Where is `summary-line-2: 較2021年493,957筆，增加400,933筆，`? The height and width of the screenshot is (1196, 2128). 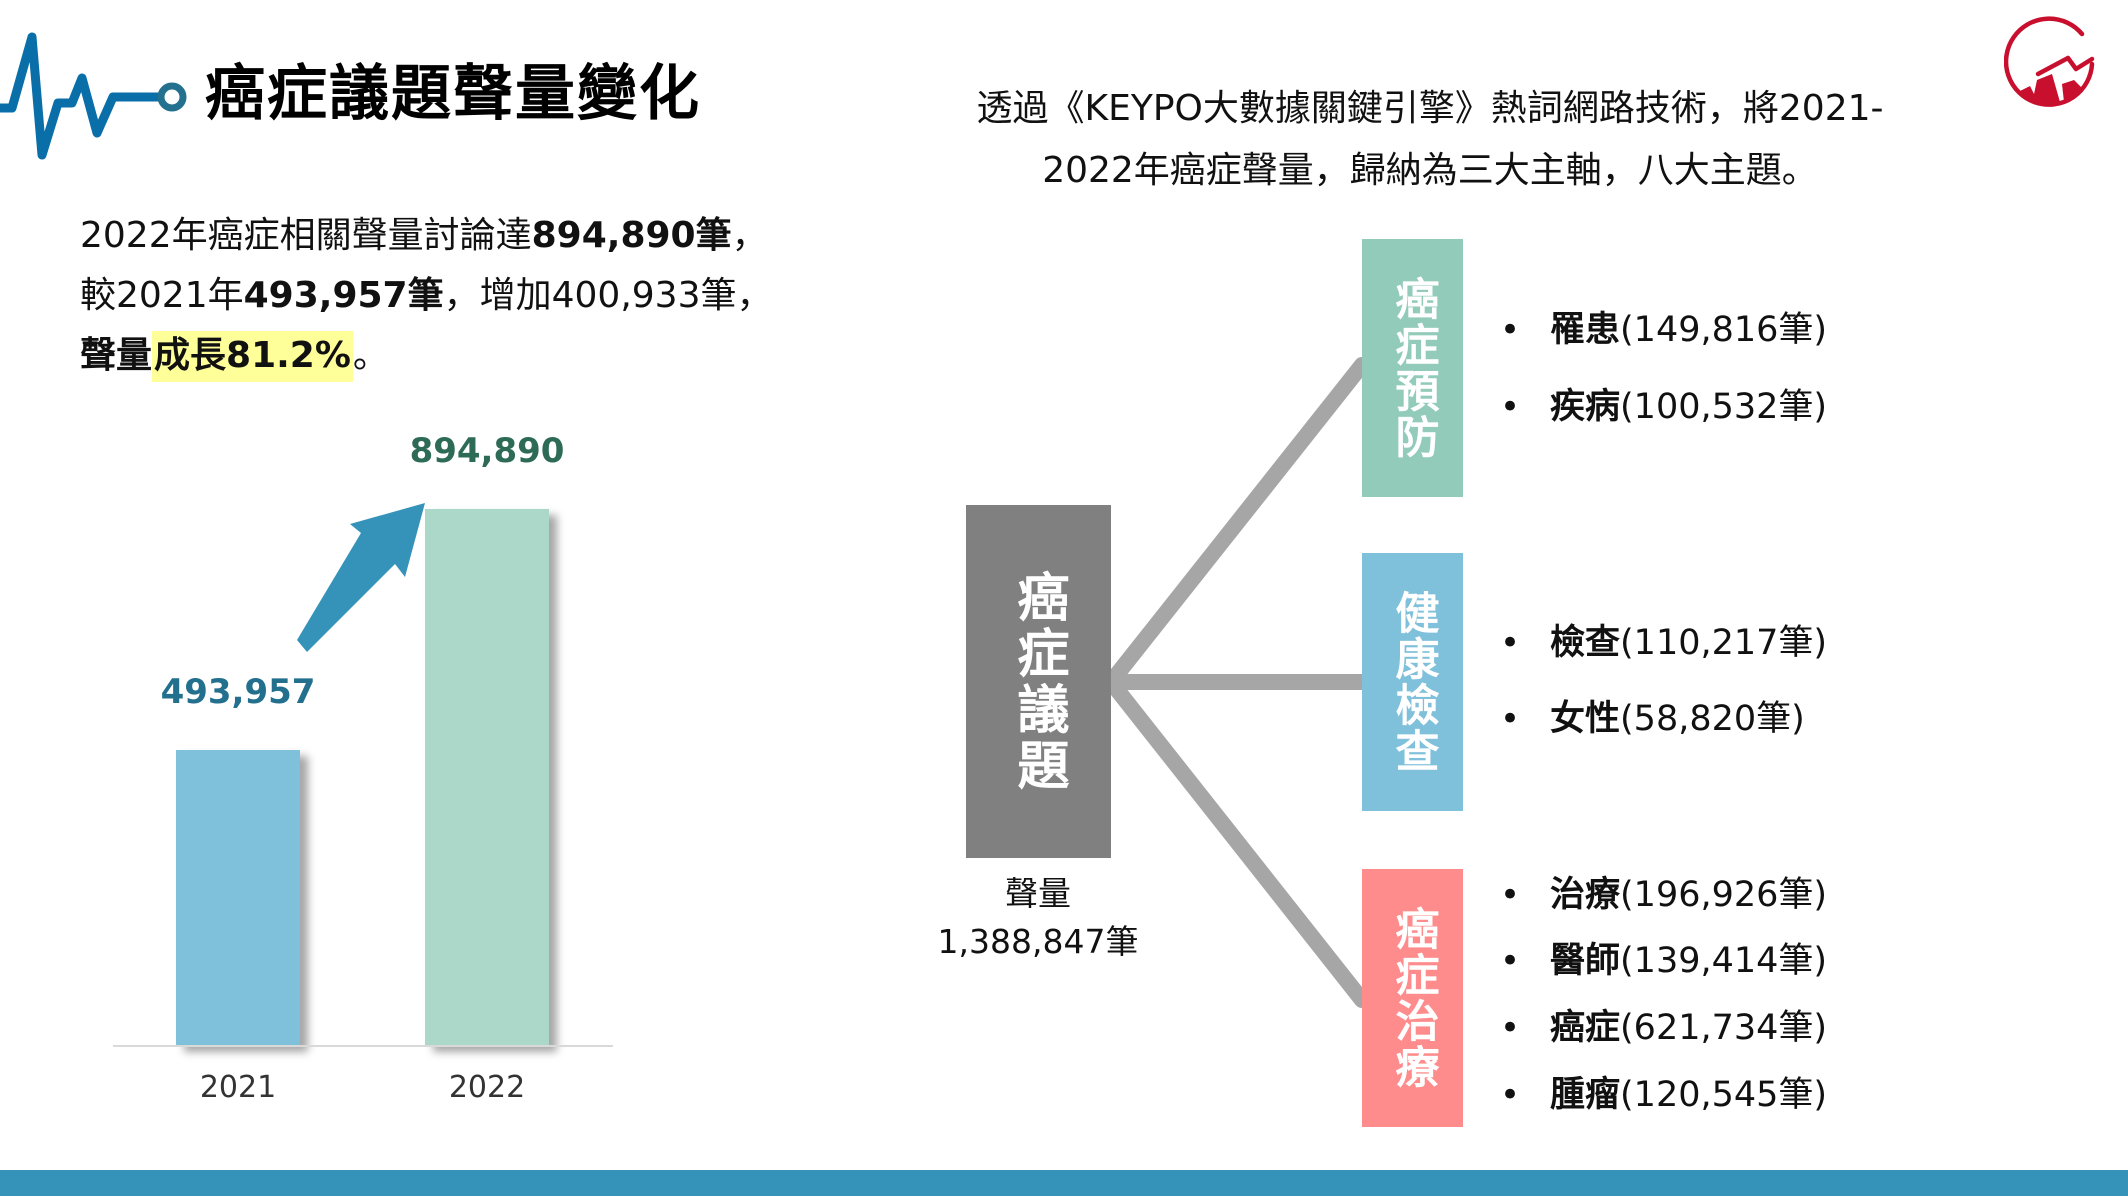
summary-line-2: 較2021年493,957筆，增加400,933筆， is located at coordinates (426, 296).